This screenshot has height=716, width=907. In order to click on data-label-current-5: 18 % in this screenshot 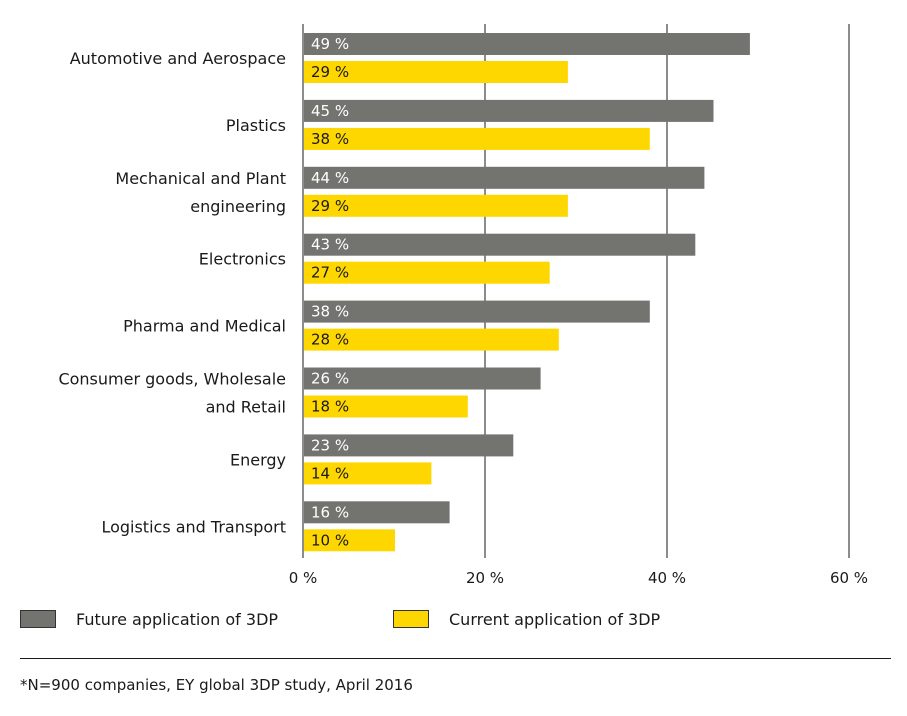, I will do `click(330, 407)`.